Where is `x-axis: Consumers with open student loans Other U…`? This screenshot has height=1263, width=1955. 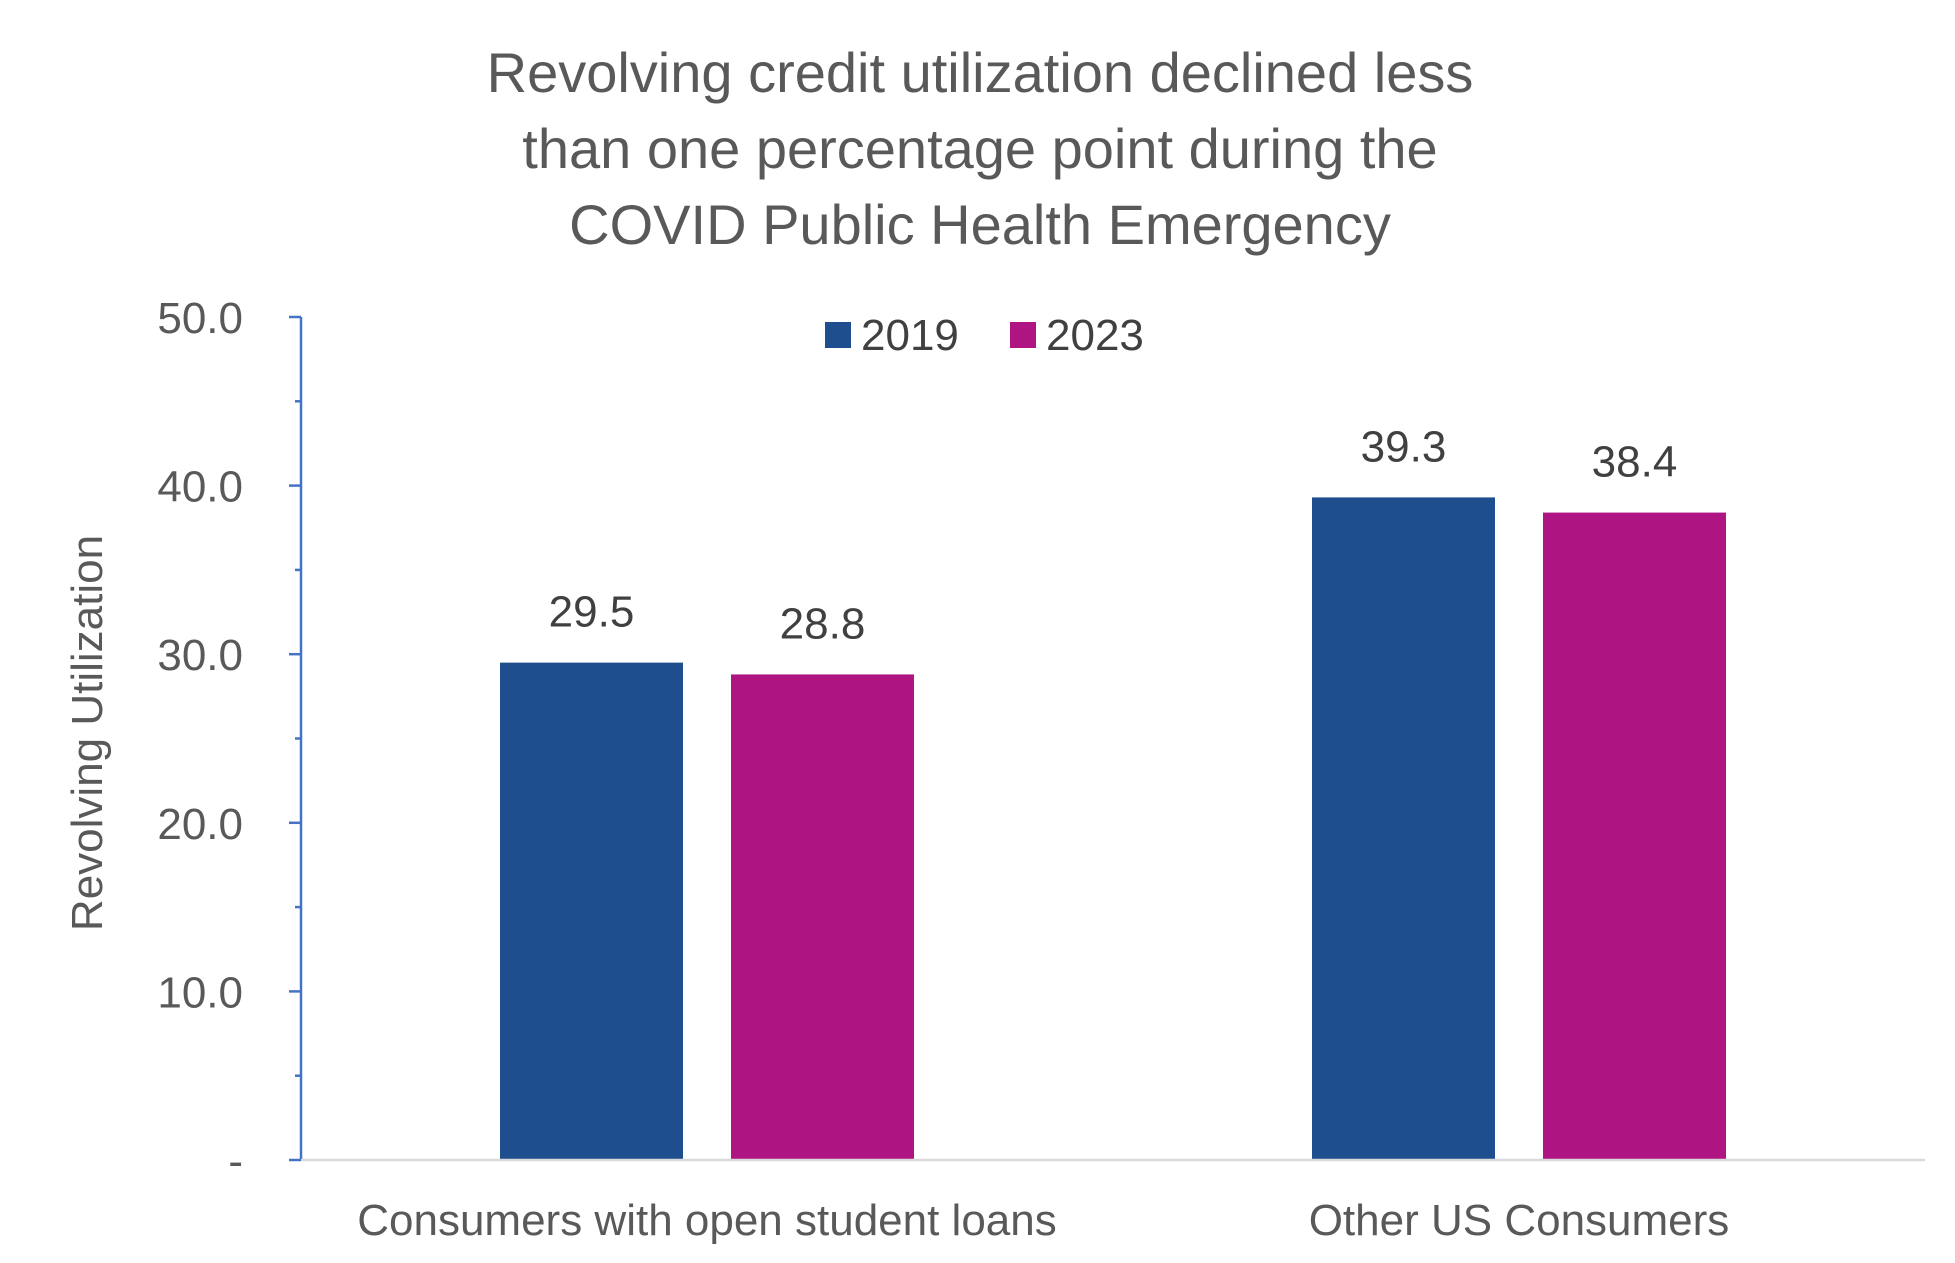 x-axis: Consumers with open student loans Other U… is located at coordinates (1113, 1201).